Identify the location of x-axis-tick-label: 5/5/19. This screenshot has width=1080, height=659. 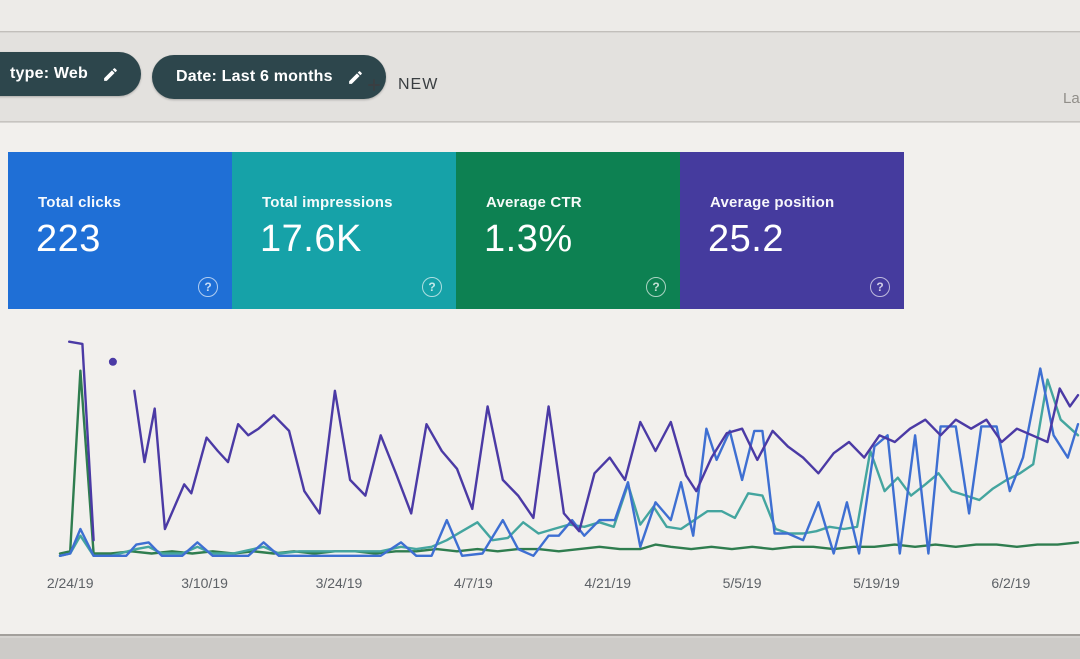
(742, 583).